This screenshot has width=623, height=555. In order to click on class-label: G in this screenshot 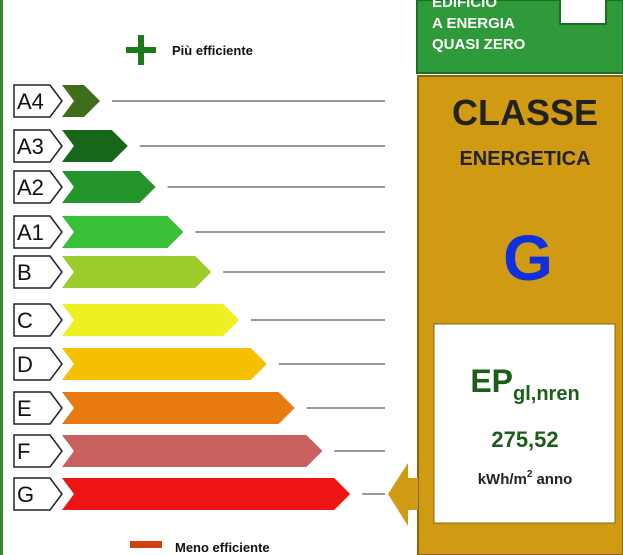, I will do `click(25, 494)`.